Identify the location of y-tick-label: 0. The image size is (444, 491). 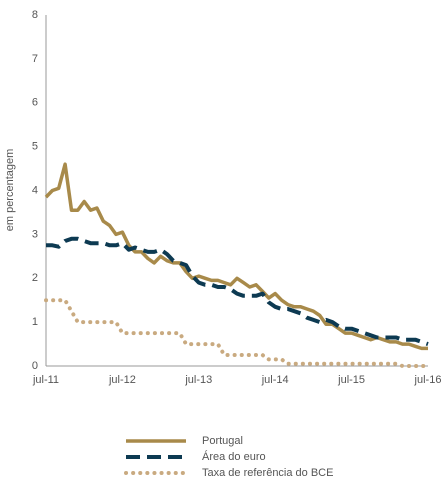
(35, 366).